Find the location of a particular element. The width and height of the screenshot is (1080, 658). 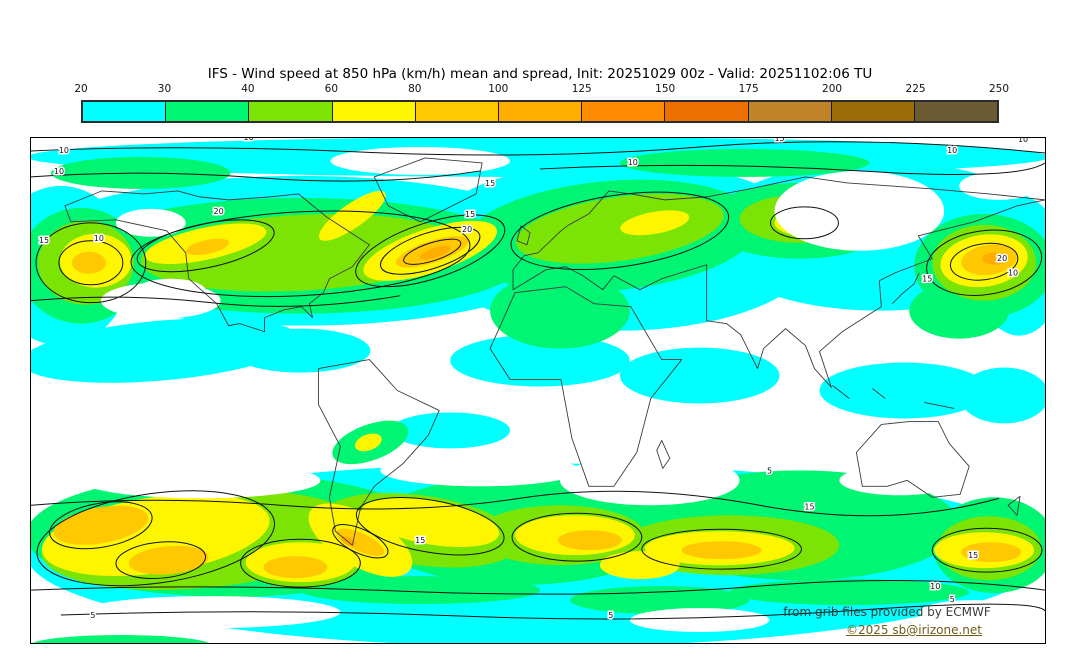

colorbar-tick: 150 is located at coordinates (665, 89).